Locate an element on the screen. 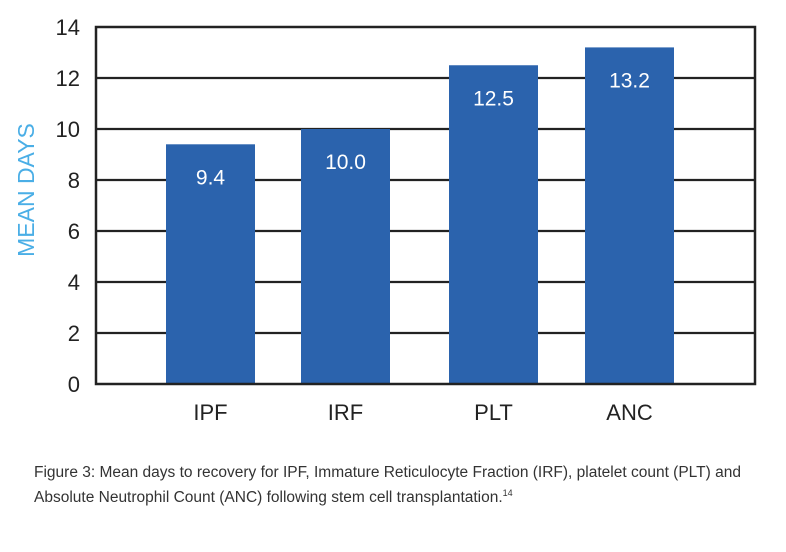 The image size is (786, 552). data-label: 9.4 is located at coordinates (211, 177).